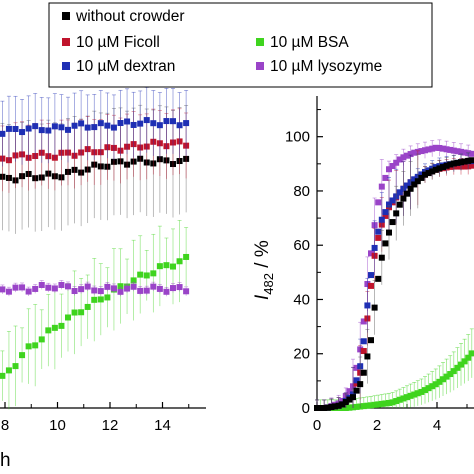  Describe the element at coordinates (268, 284) in the screenshot. I see `ylabel-subscript: 482` at that location.